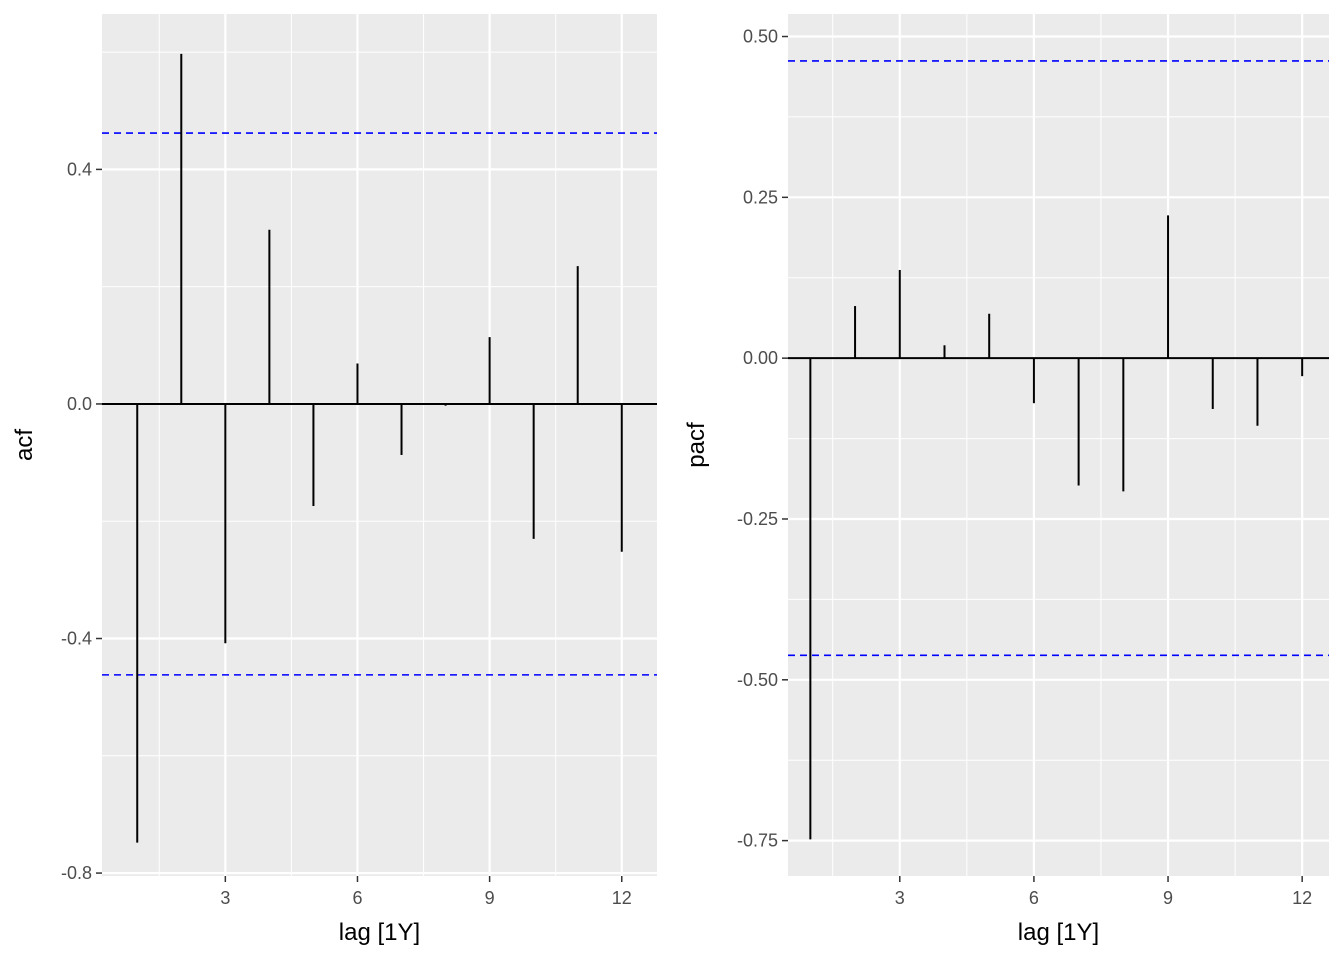 Image resolution: width=1344 pixels, height=960 pixels. Describe the element at coordinates (760, 358) in the screenshot. I see `y-tick-label: 0.00` at that location.